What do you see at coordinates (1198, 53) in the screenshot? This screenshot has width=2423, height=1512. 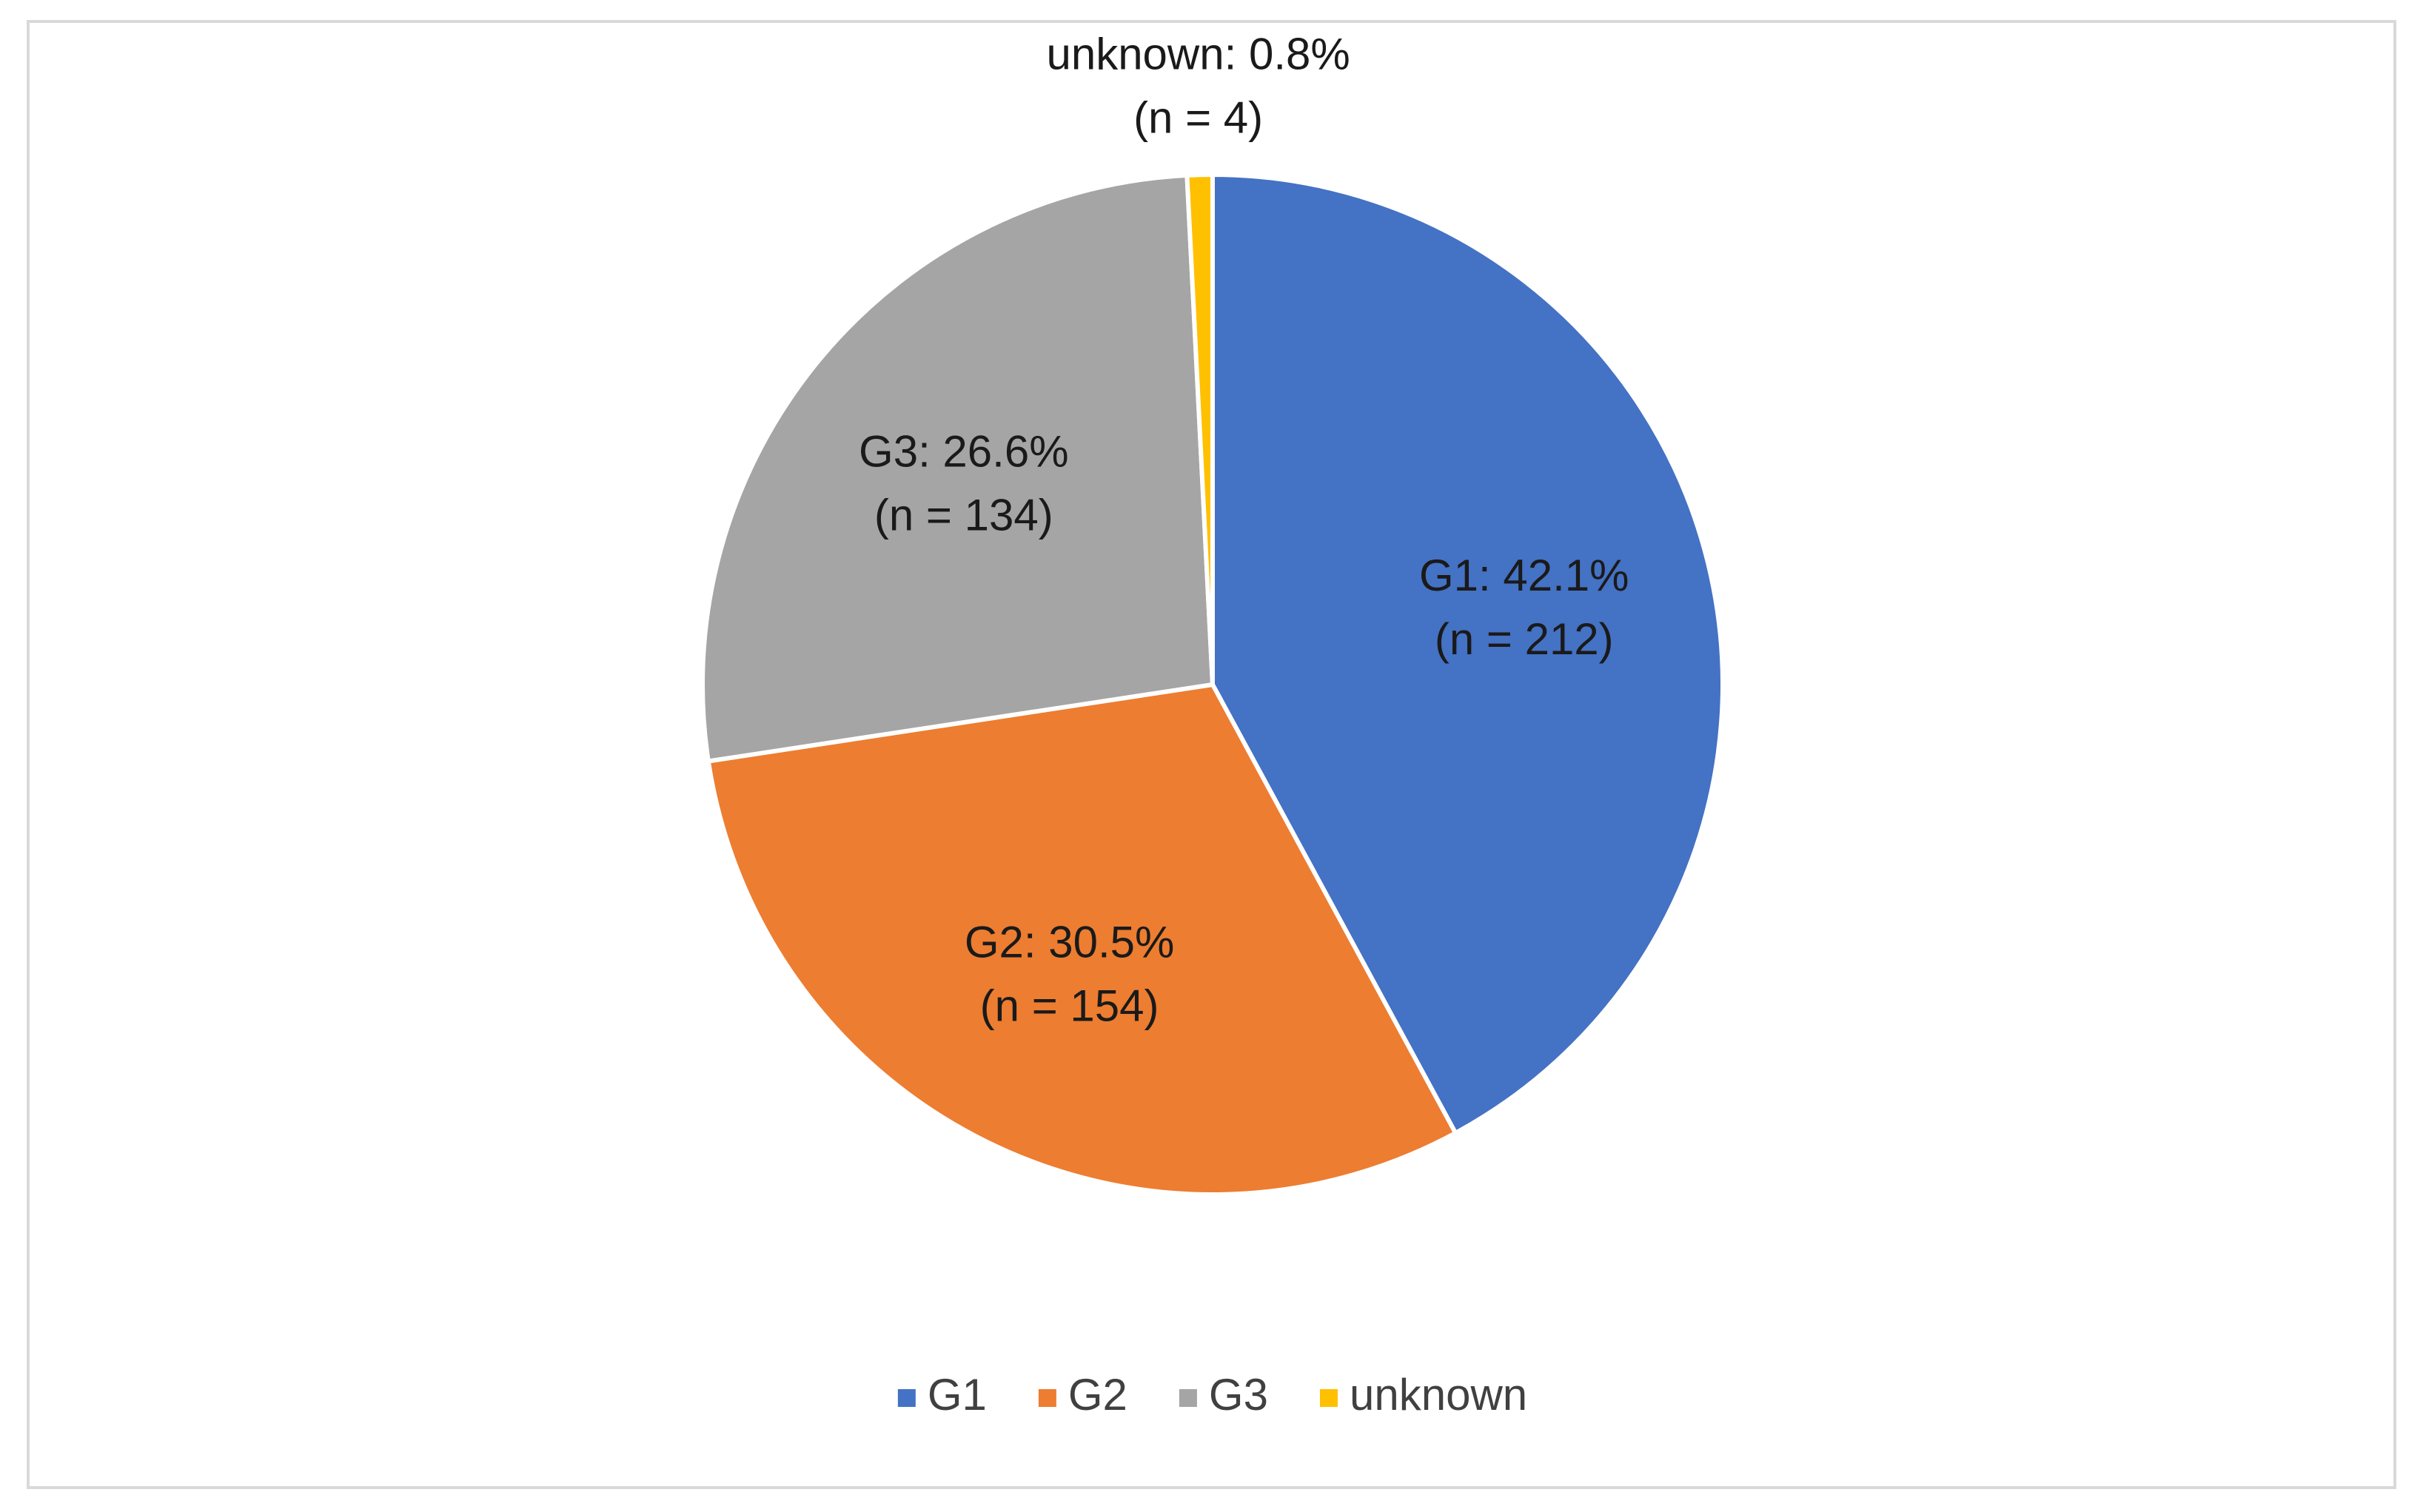 I see `data-label: unknown: 0.8%` at bounding box center [1198, 53].